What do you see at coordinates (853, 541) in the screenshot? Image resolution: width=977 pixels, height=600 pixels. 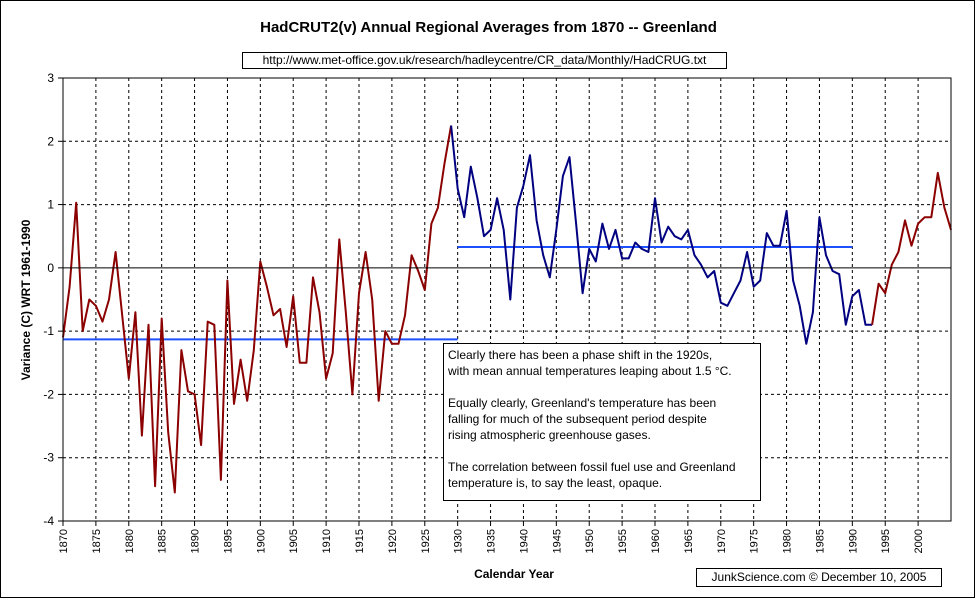 I see `x-tick-label: 1990` at bounding box center [853, 541].